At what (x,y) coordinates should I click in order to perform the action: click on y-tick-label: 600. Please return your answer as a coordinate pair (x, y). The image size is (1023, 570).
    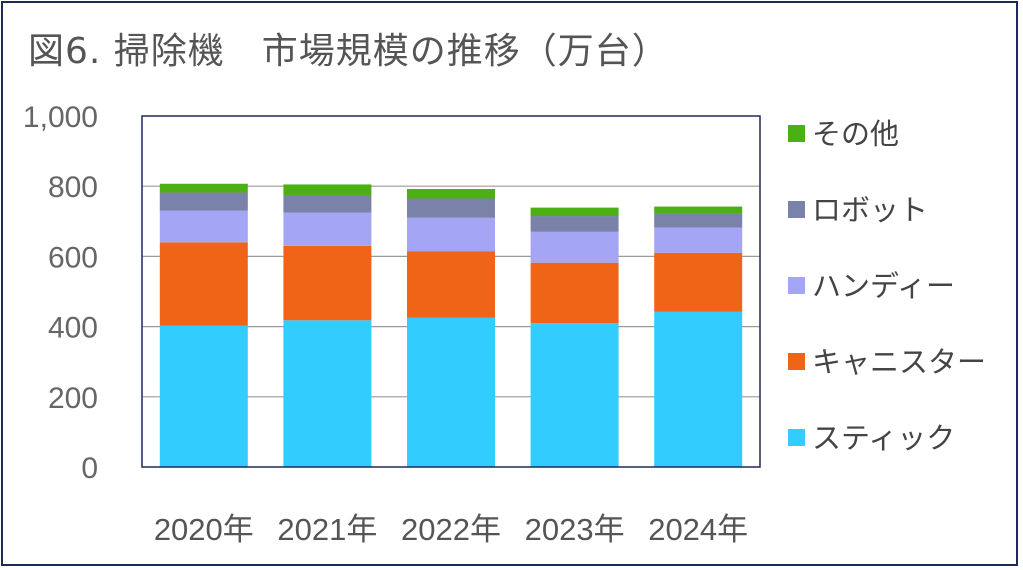
    Looking at the image, I should click on (73, 257).